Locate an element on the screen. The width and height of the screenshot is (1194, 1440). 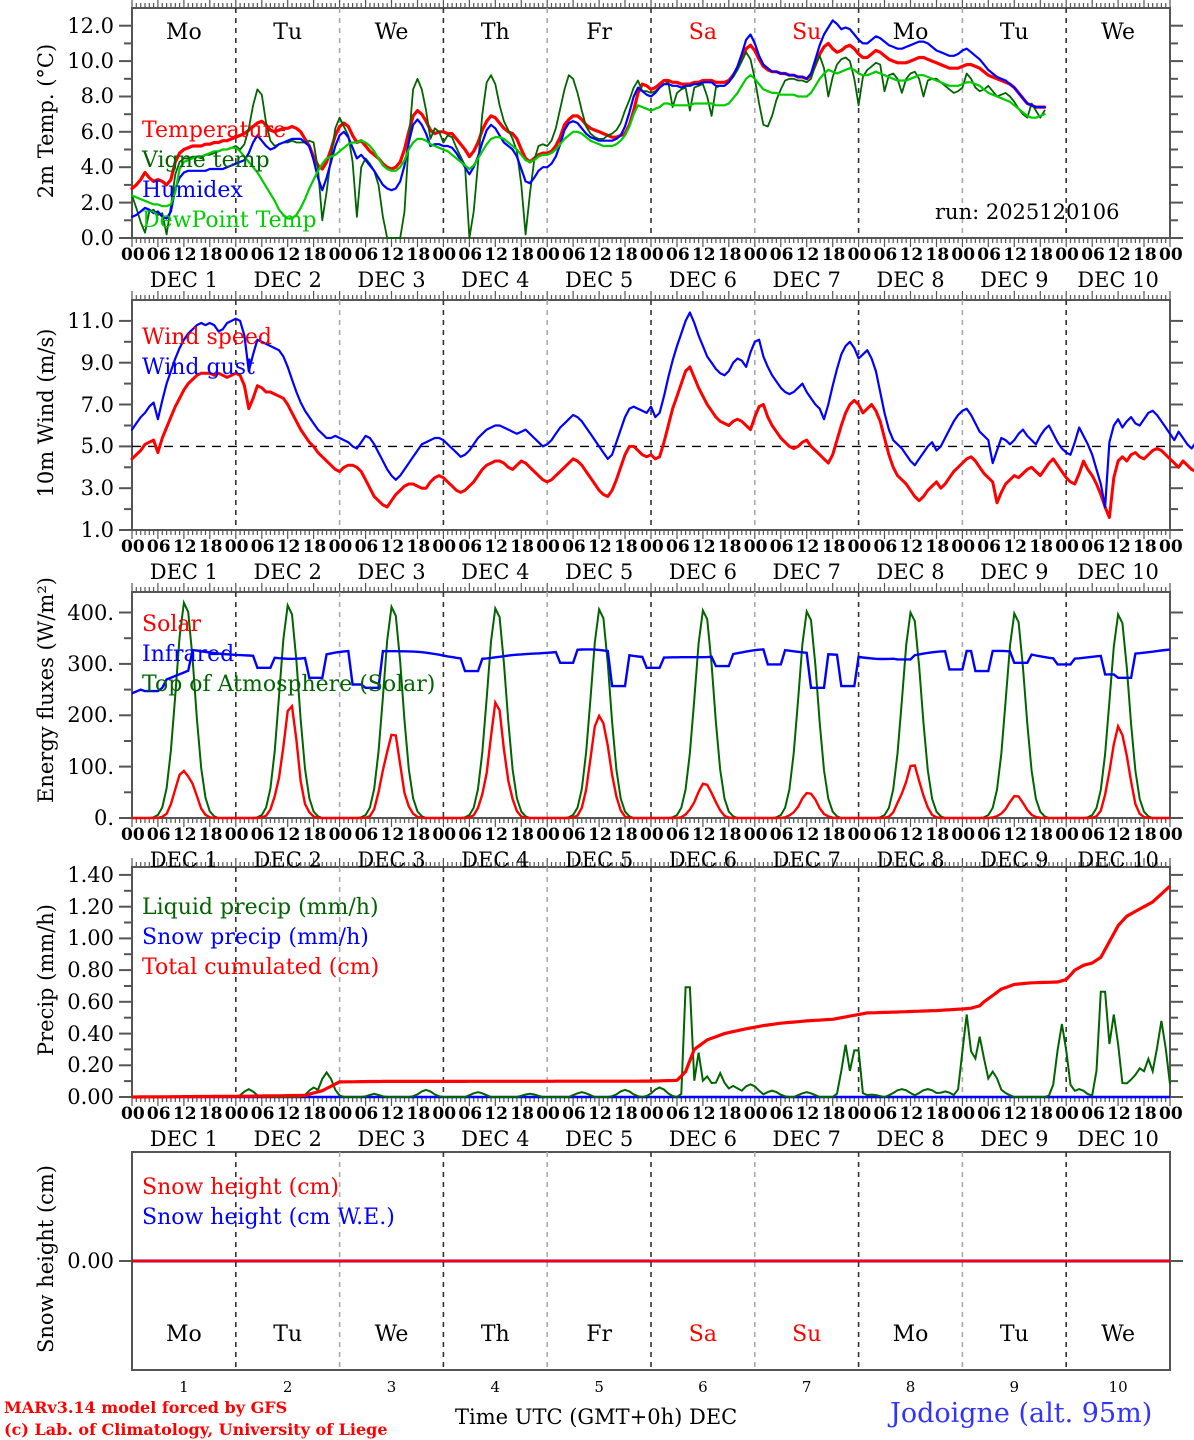
weekday-label-top: Sa is located at coordinates (702, 32).